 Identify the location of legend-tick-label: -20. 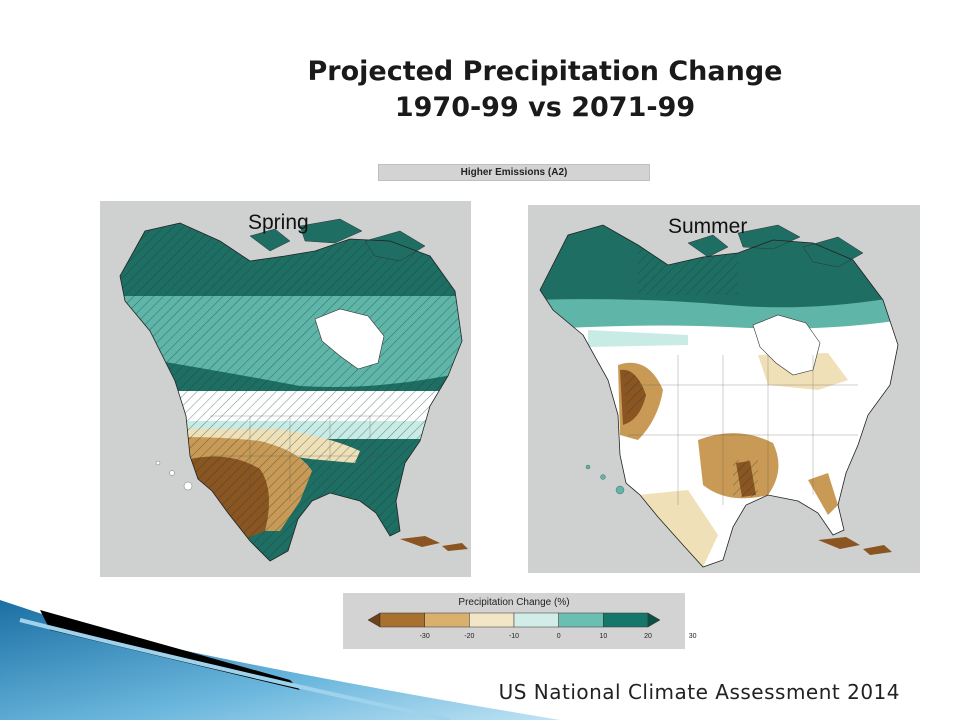
(469, 636).